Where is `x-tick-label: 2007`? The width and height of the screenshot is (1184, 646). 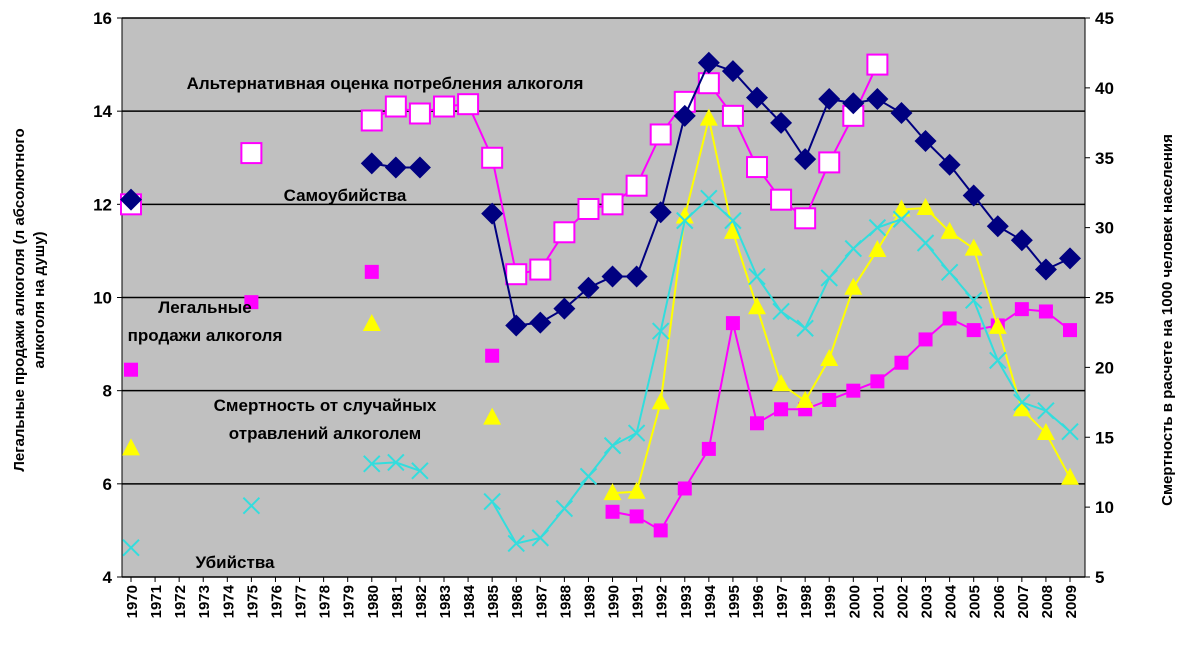
x-tick-label: 2007 is located at coordinates (1023, 601).